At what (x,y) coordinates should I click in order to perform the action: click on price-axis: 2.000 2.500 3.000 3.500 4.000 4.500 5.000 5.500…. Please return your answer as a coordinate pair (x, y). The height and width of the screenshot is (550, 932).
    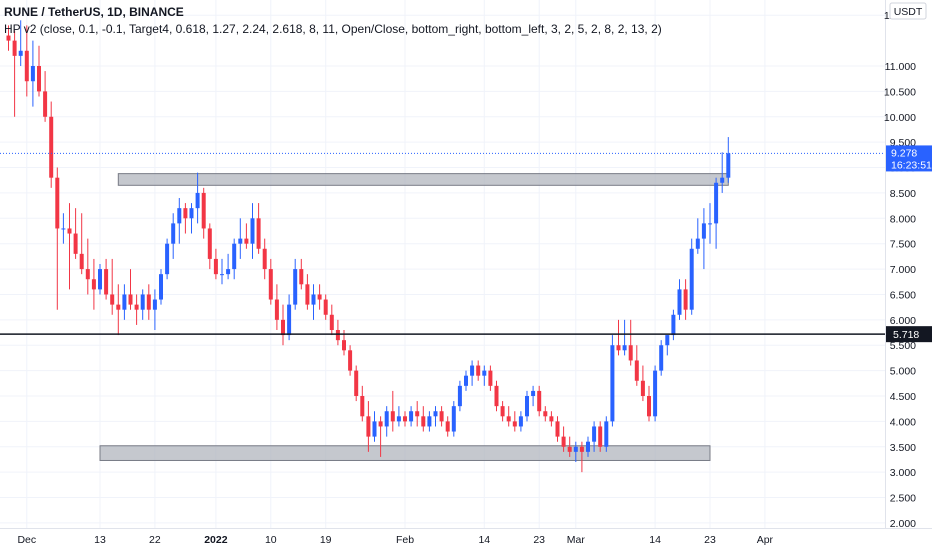
    Looking at the image, I should click on (905, 266).